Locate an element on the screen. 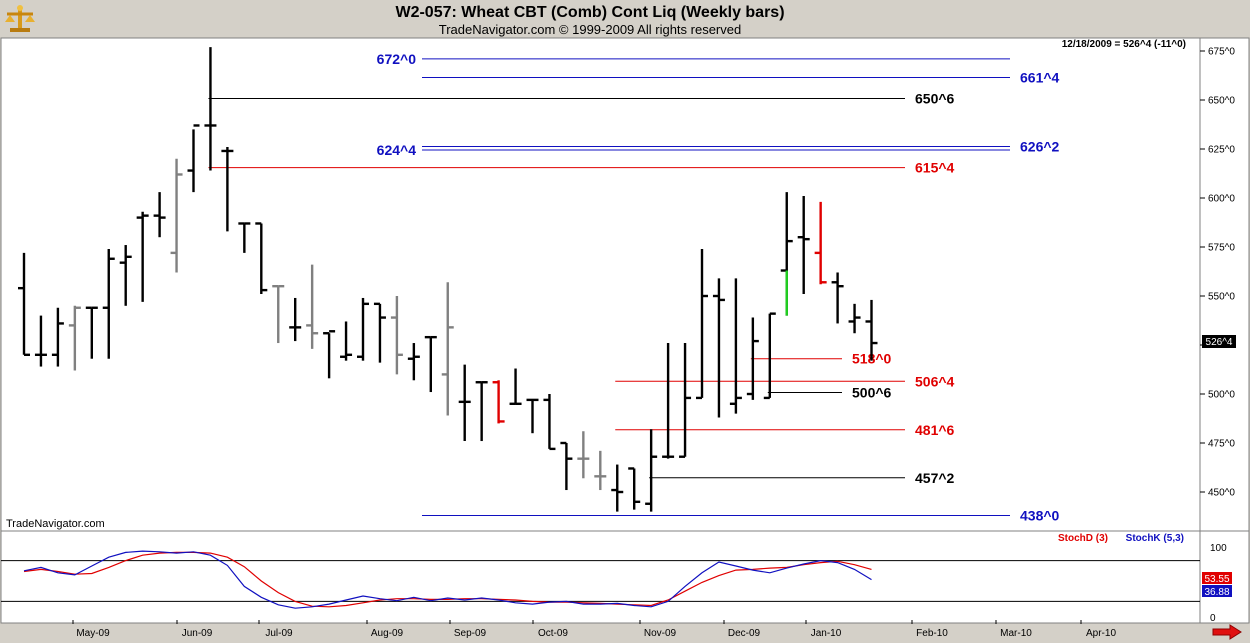  stoch-line is located at coordinates (447, 579).